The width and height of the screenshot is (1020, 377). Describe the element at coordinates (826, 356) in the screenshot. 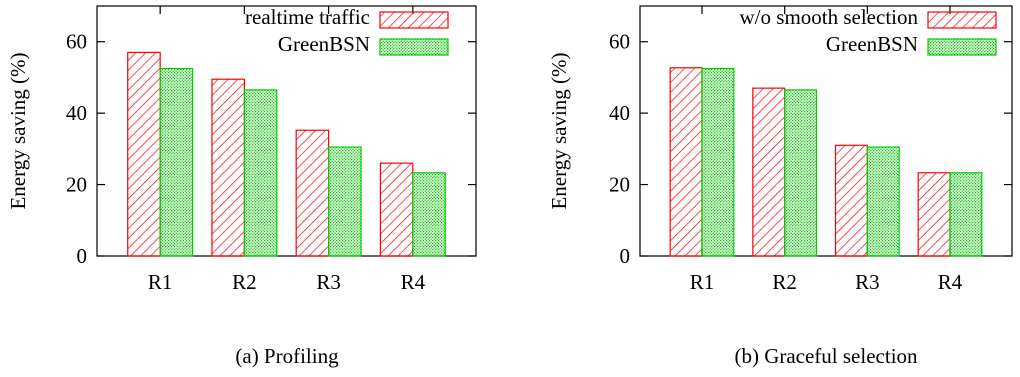

I see `chart-caption: (b) Graceful selection` at that location.